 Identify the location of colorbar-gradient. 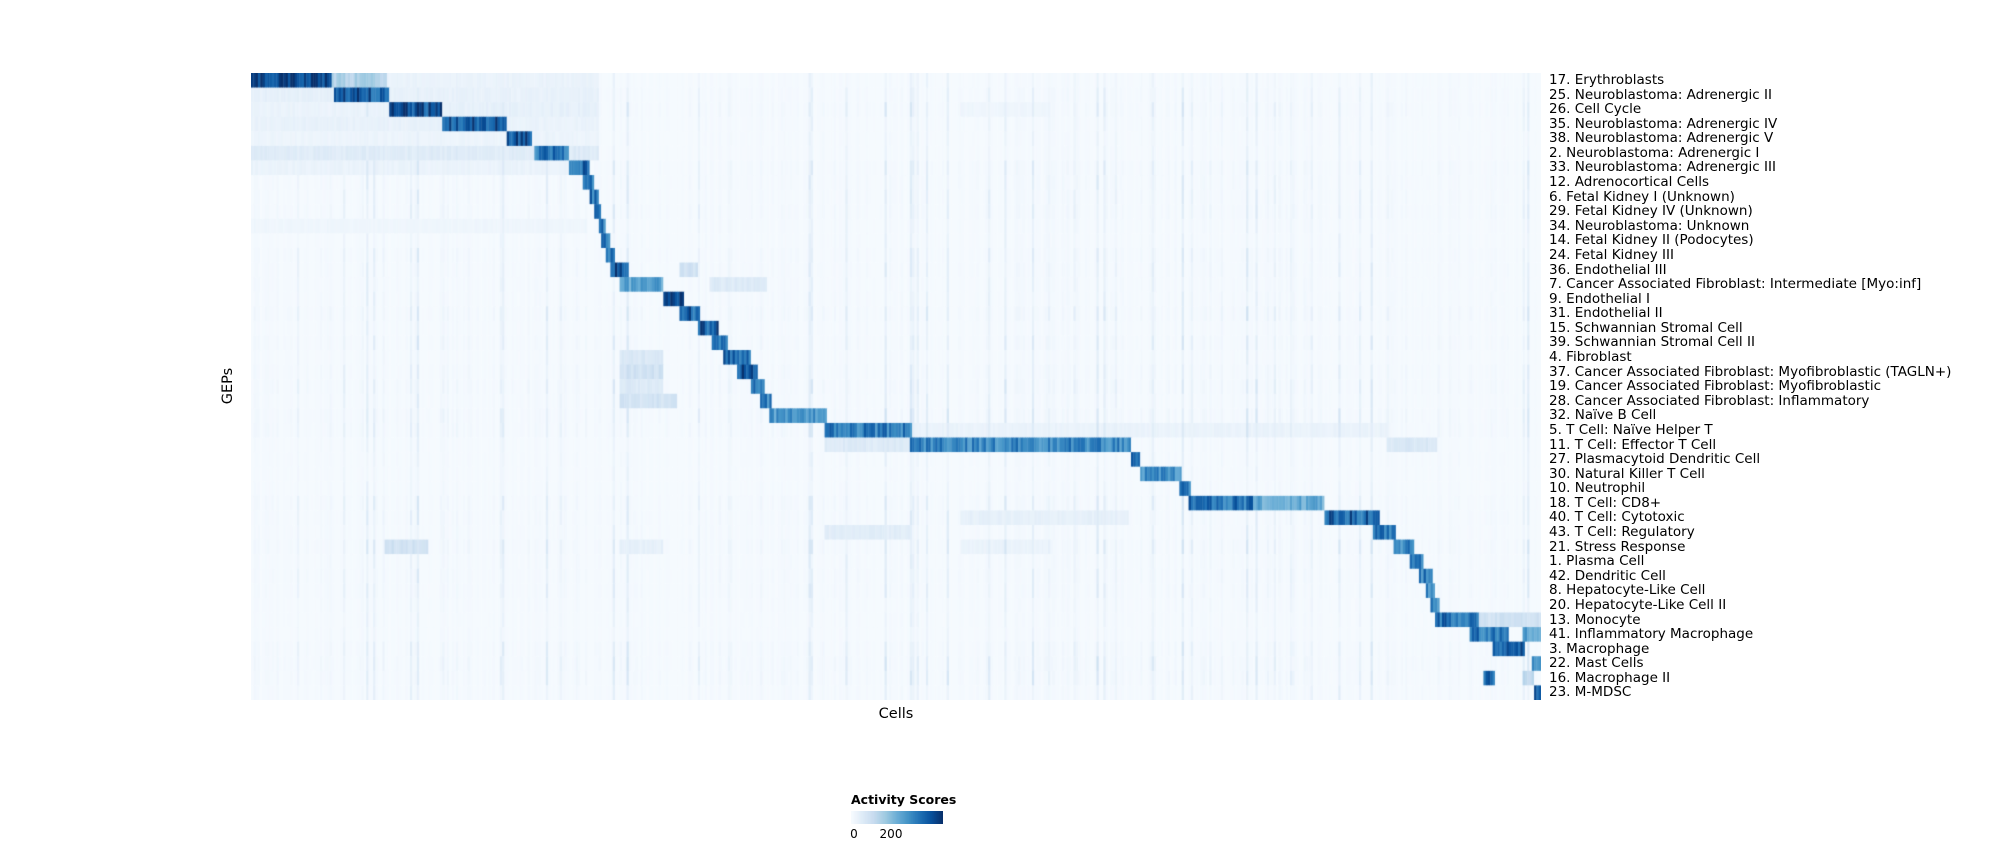
(897, 817).